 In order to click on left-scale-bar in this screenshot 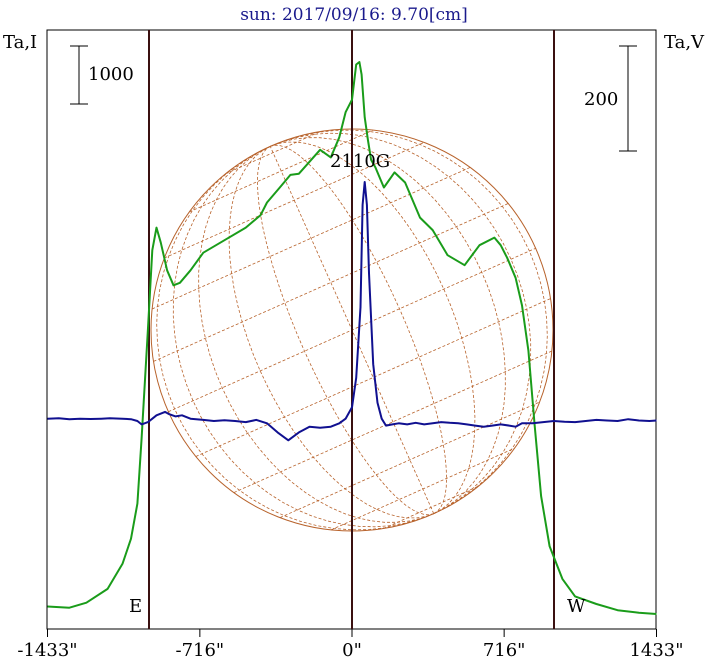, I will do `click(79, 75)`.